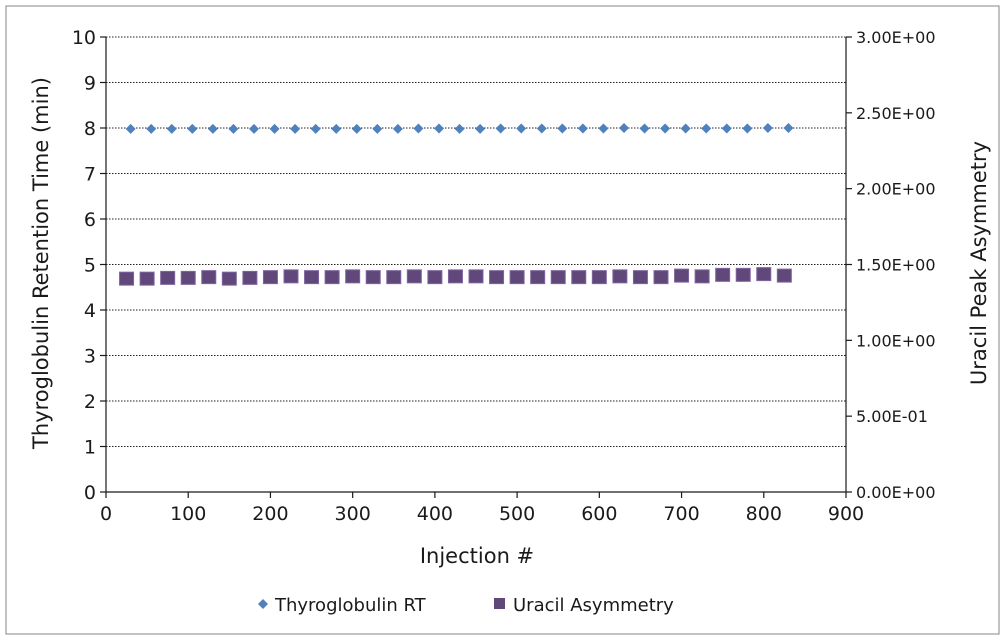 The height and width of the screenshot is (641, 1006). I want to click on legend: Thyroglobulin RT Uracil Asymmetry, so click(466, 605).